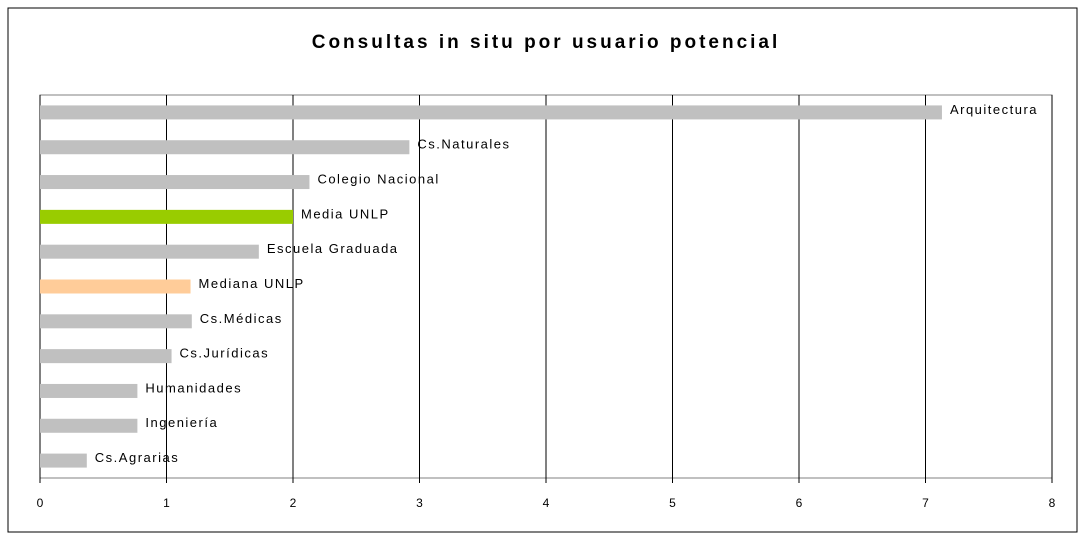 The image size is (1085, 540). I want to click on x-tick-label: 8, so click(1052, 503).